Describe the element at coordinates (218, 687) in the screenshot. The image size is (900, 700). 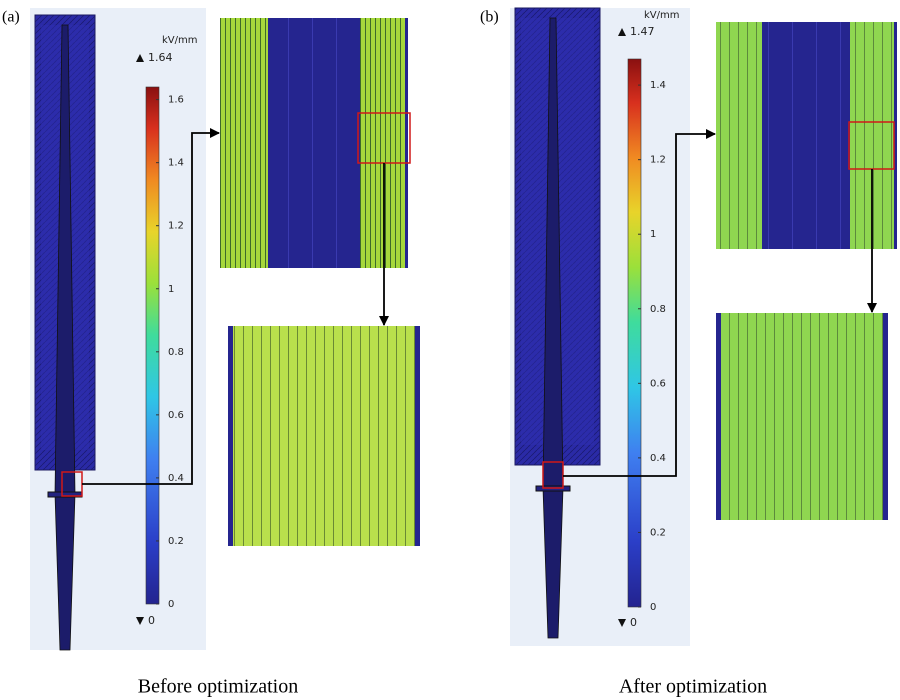
I see `panel-caption: Before optimization` at that location.